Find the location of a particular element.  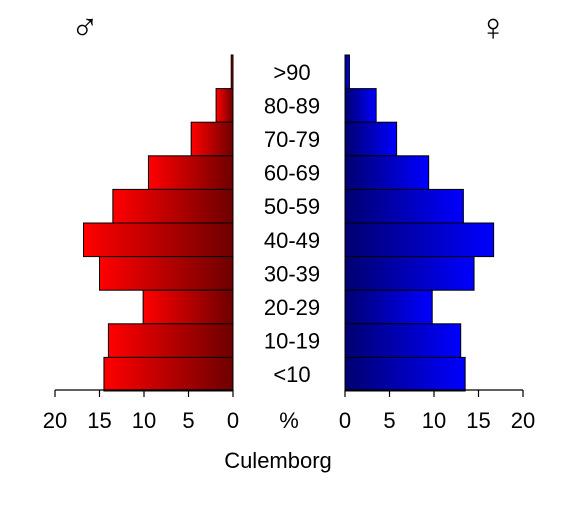

female-symbol: ♀ is located at coordinates (493, 28).